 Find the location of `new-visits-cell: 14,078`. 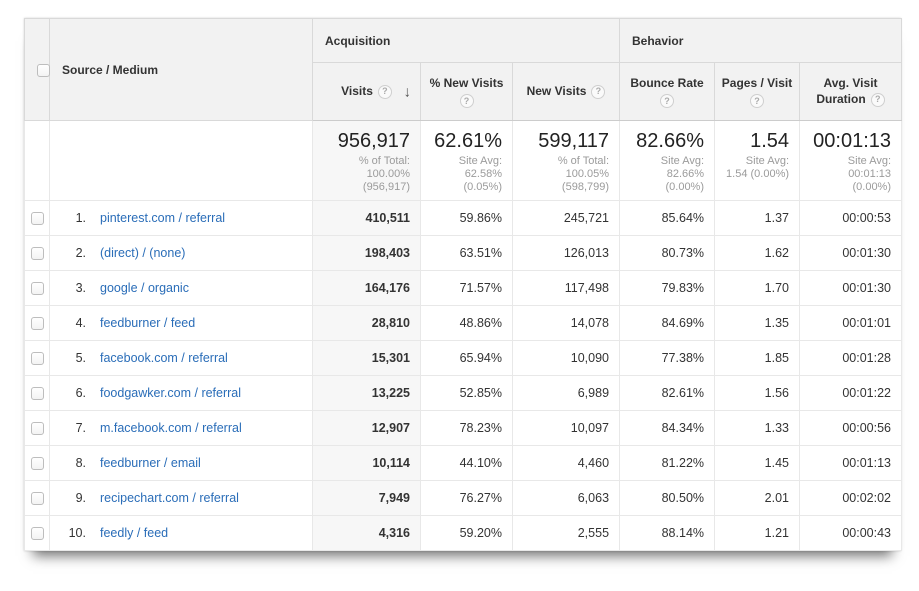

new-visits-cell: 14,078 is located at coordinates (566, 323).